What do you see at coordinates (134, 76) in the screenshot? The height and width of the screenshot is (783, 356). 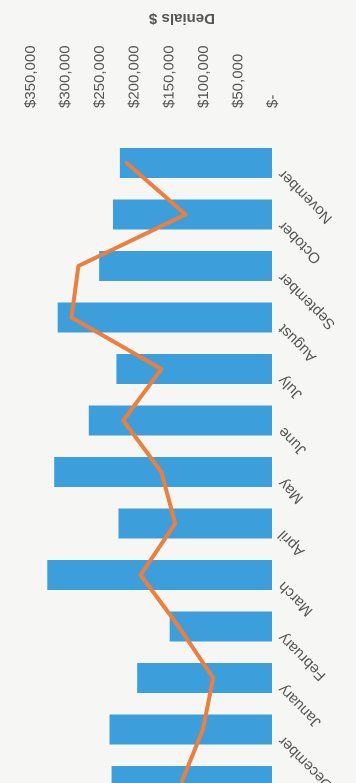 I see `x-tick-label: $200,000` at bounding box center [134, 76].